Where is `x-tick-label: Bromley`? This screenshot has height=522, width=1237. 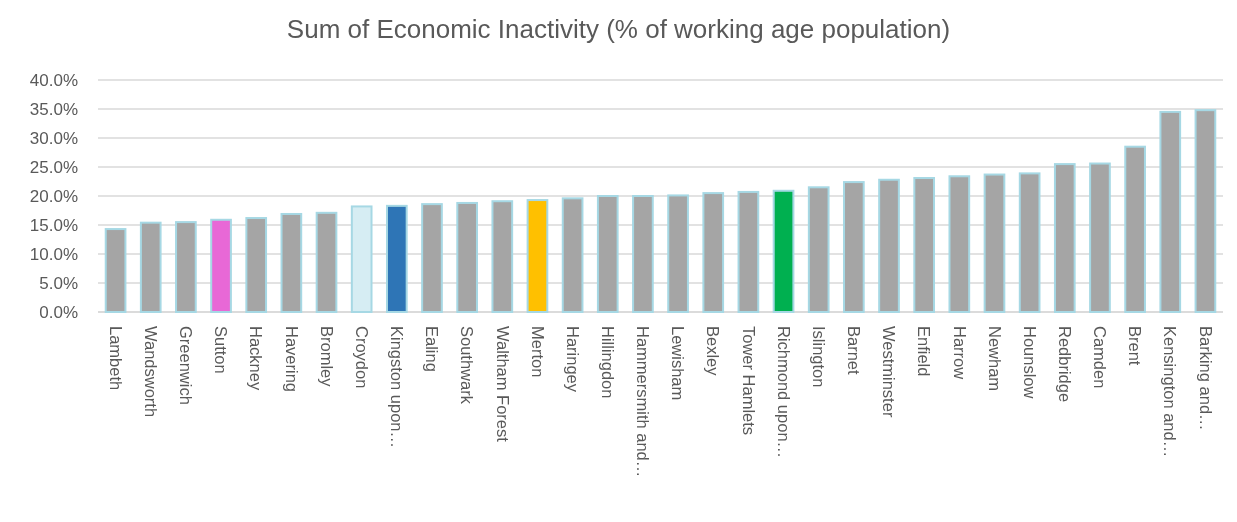 x-tick-label: Bromley is located at coordinates (326, 357).